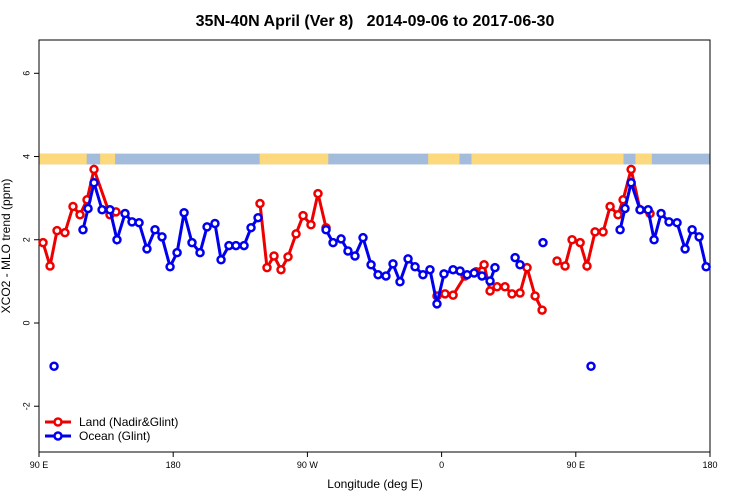 The image size is (750, 500). Describe the element at coordinates (128, 422) in the screenshot. I see `legend-label: Land (Nadir&Glint)` at that location.